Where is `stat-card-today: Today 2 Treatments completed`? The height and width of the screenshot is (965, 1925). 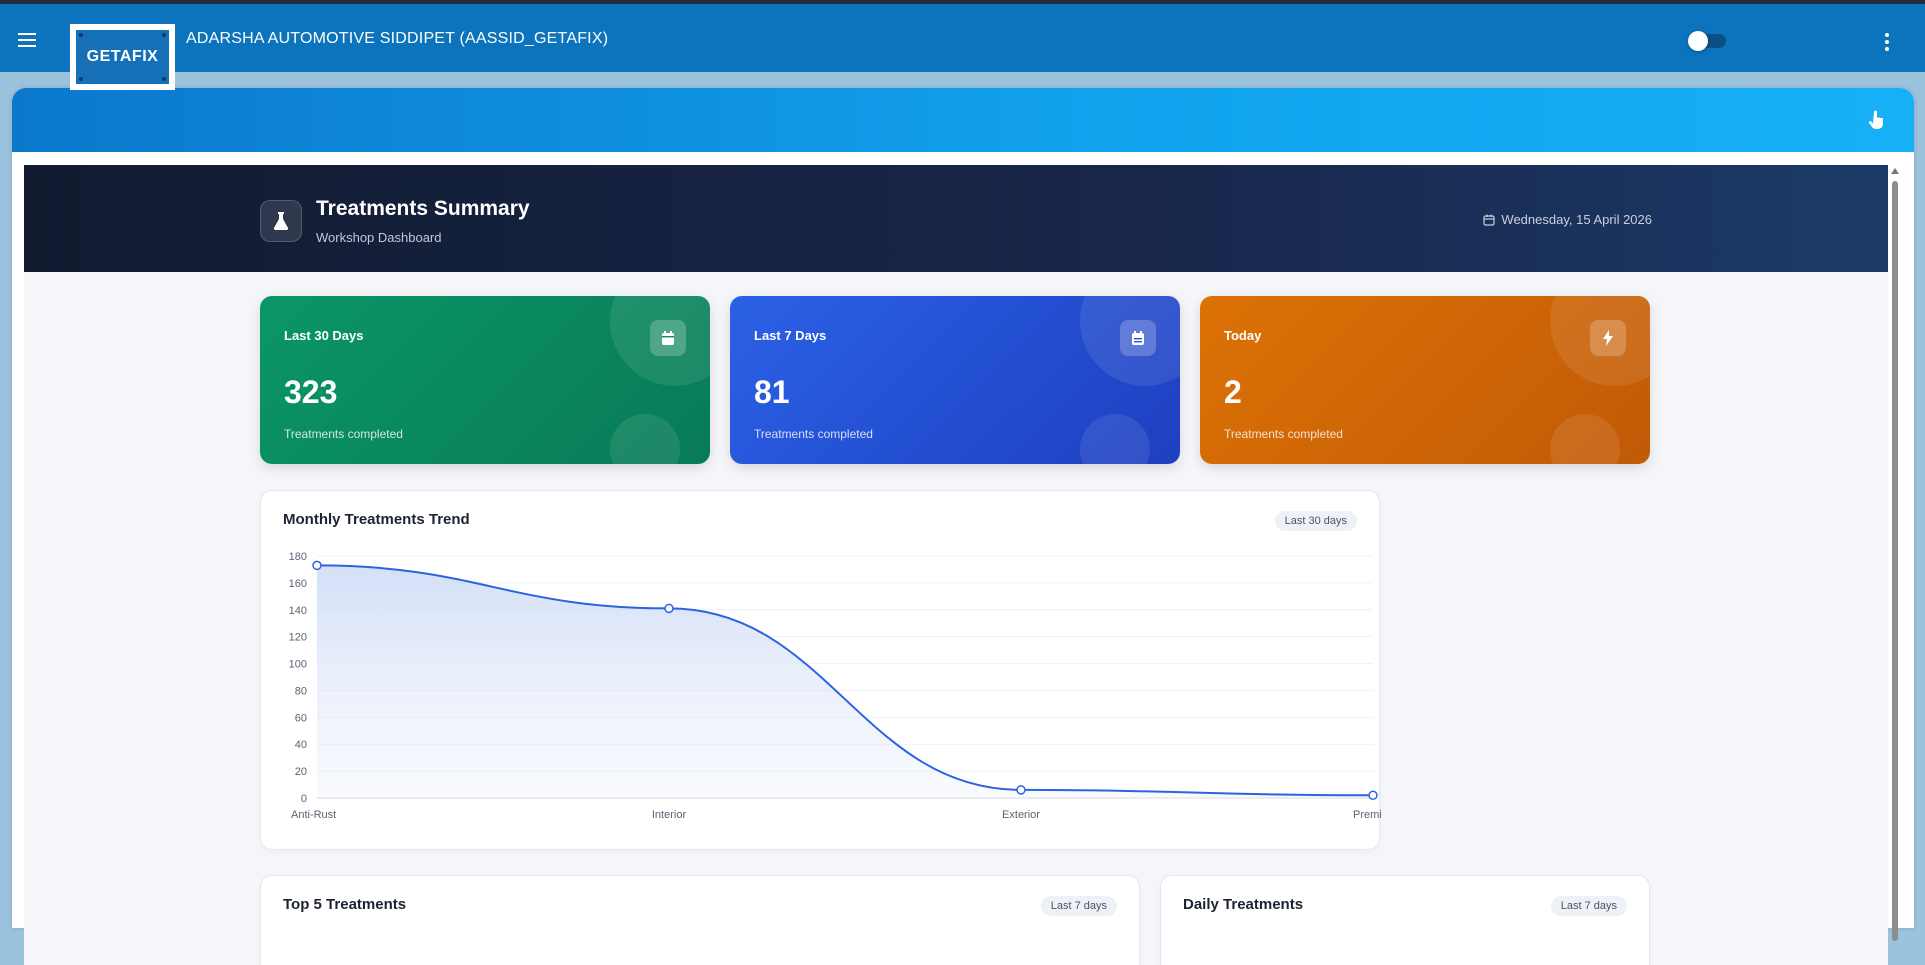 stat-card-today: Today 2 Treatments completed is located at coordinates (1425, 380).